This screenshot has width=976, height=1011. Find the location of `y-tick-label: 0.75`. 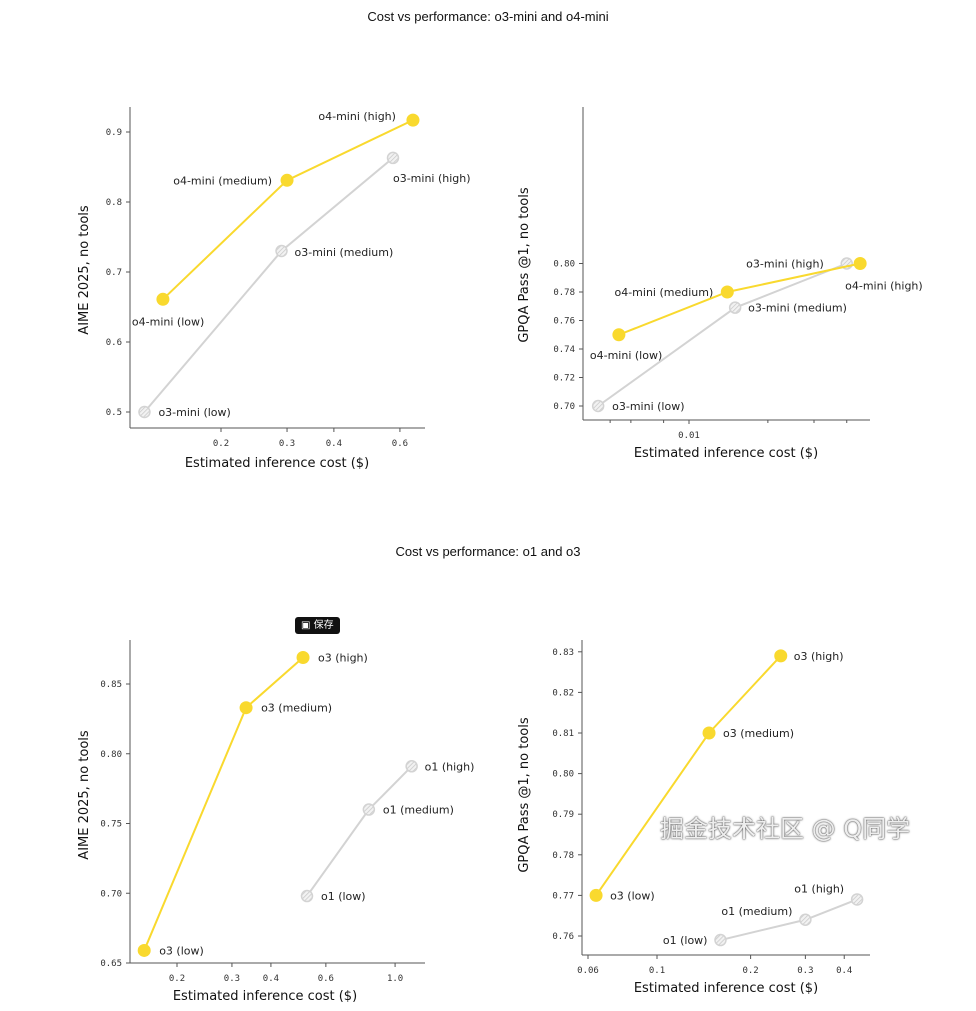

y-tick-label: 0.75 is located at coordinates (111, 825).